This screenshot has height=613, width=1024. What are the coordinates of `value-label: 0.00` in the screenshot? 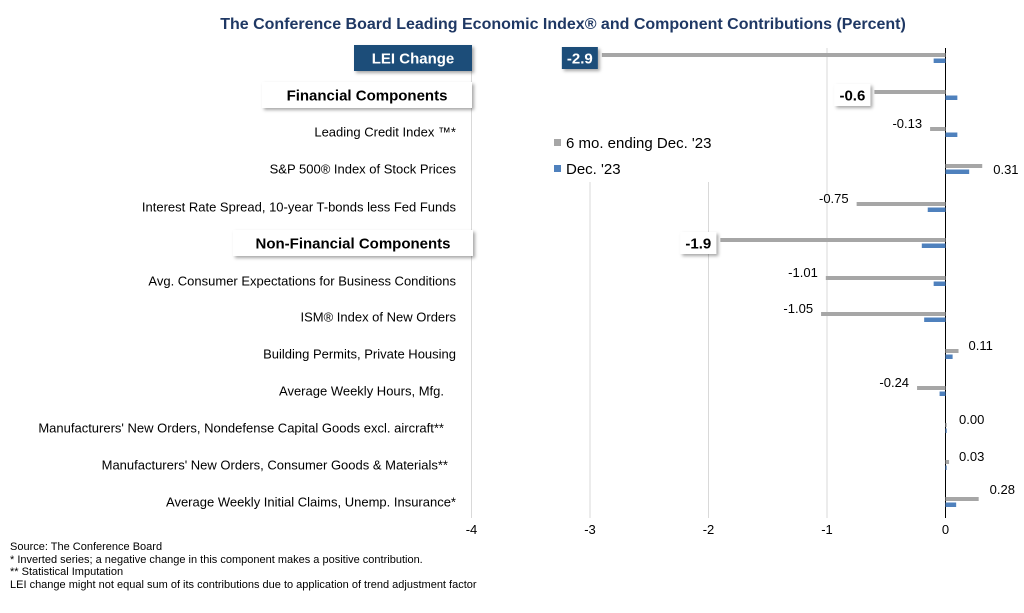 It's located at (971, 419).